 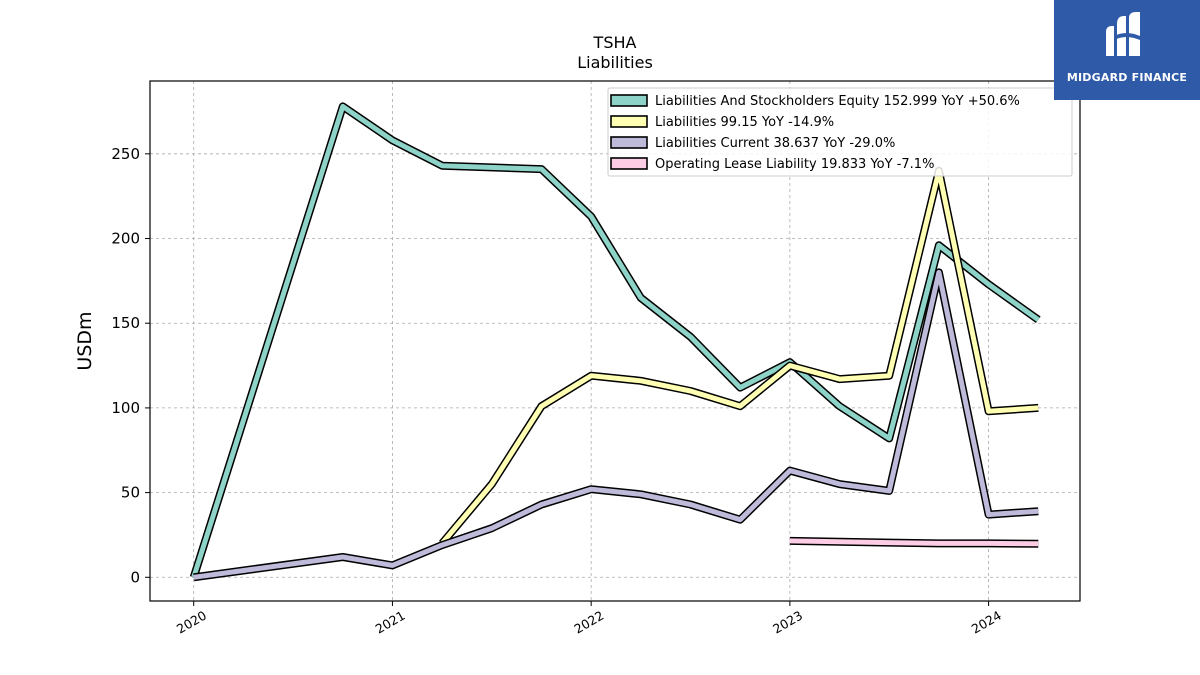 I want to click on logo-mark-icon, so click(x=1123, y=34).